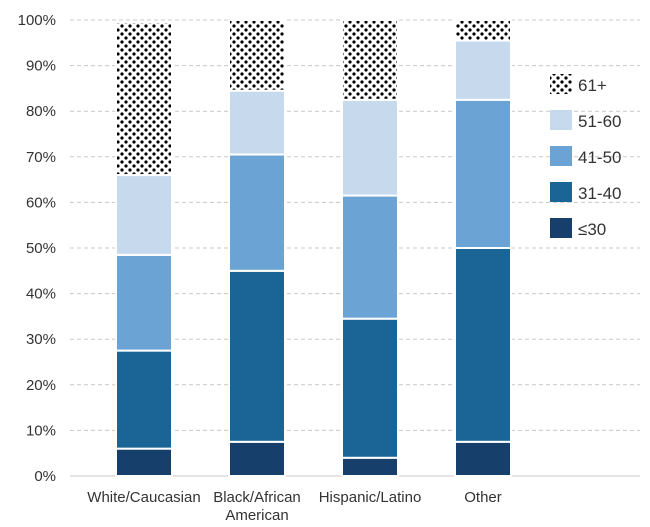 Image resolution: width=650 pixels, height=527 pixels. Describe the element at coordinates (41, 294) in the screenshot. I see `y-tick-label: 40%` at that location.